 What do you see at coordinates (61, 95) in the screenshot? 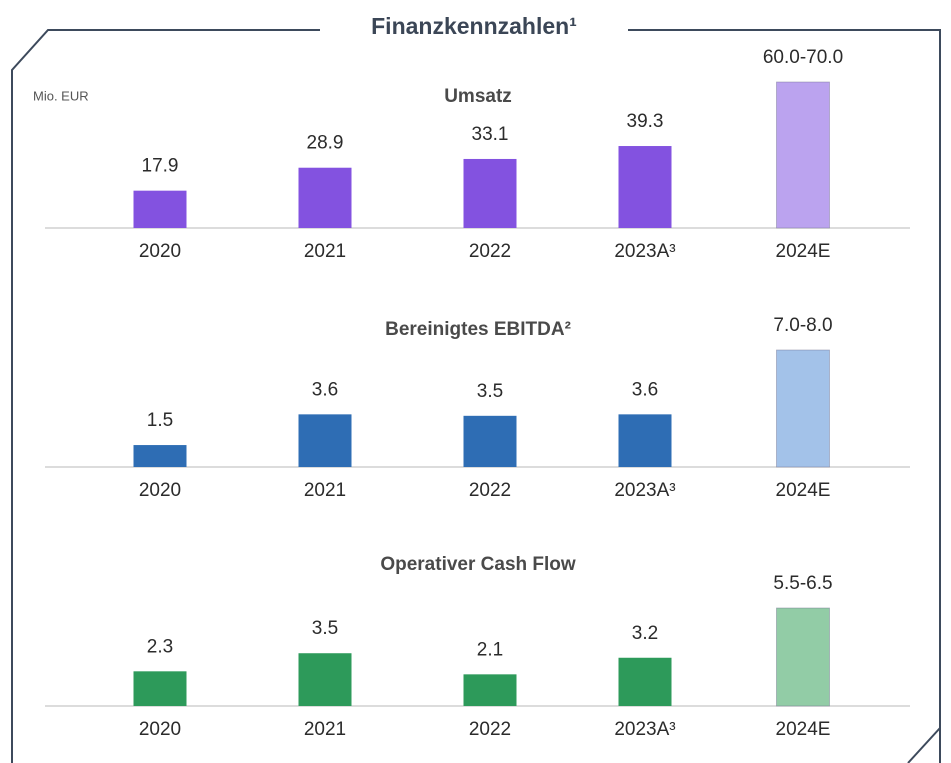
I see `unit-label: Mio. EUR` at bounding box center [61, 95].